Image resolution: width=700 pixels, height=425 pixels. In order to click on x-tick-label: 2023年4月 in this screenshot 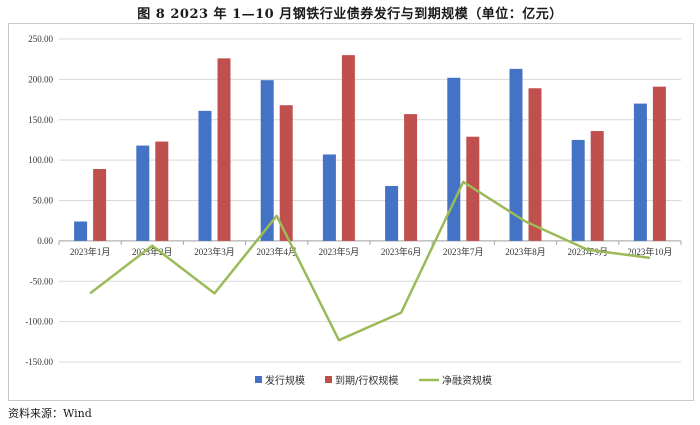, I will do `click(276, 251)`.